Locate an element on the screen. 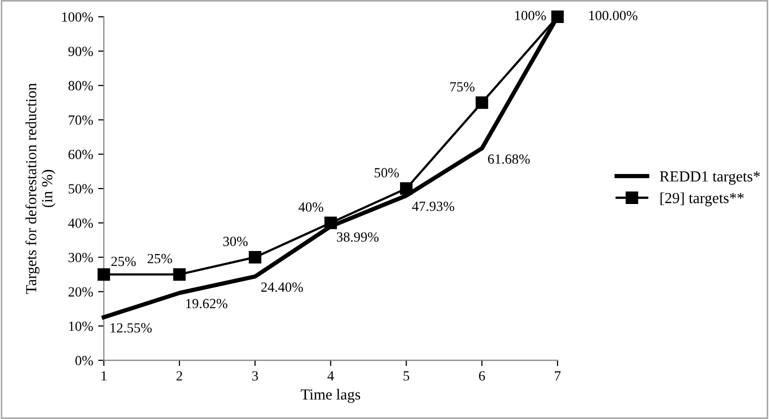  data-label: 47.93% is located at coordinates (433, 207).